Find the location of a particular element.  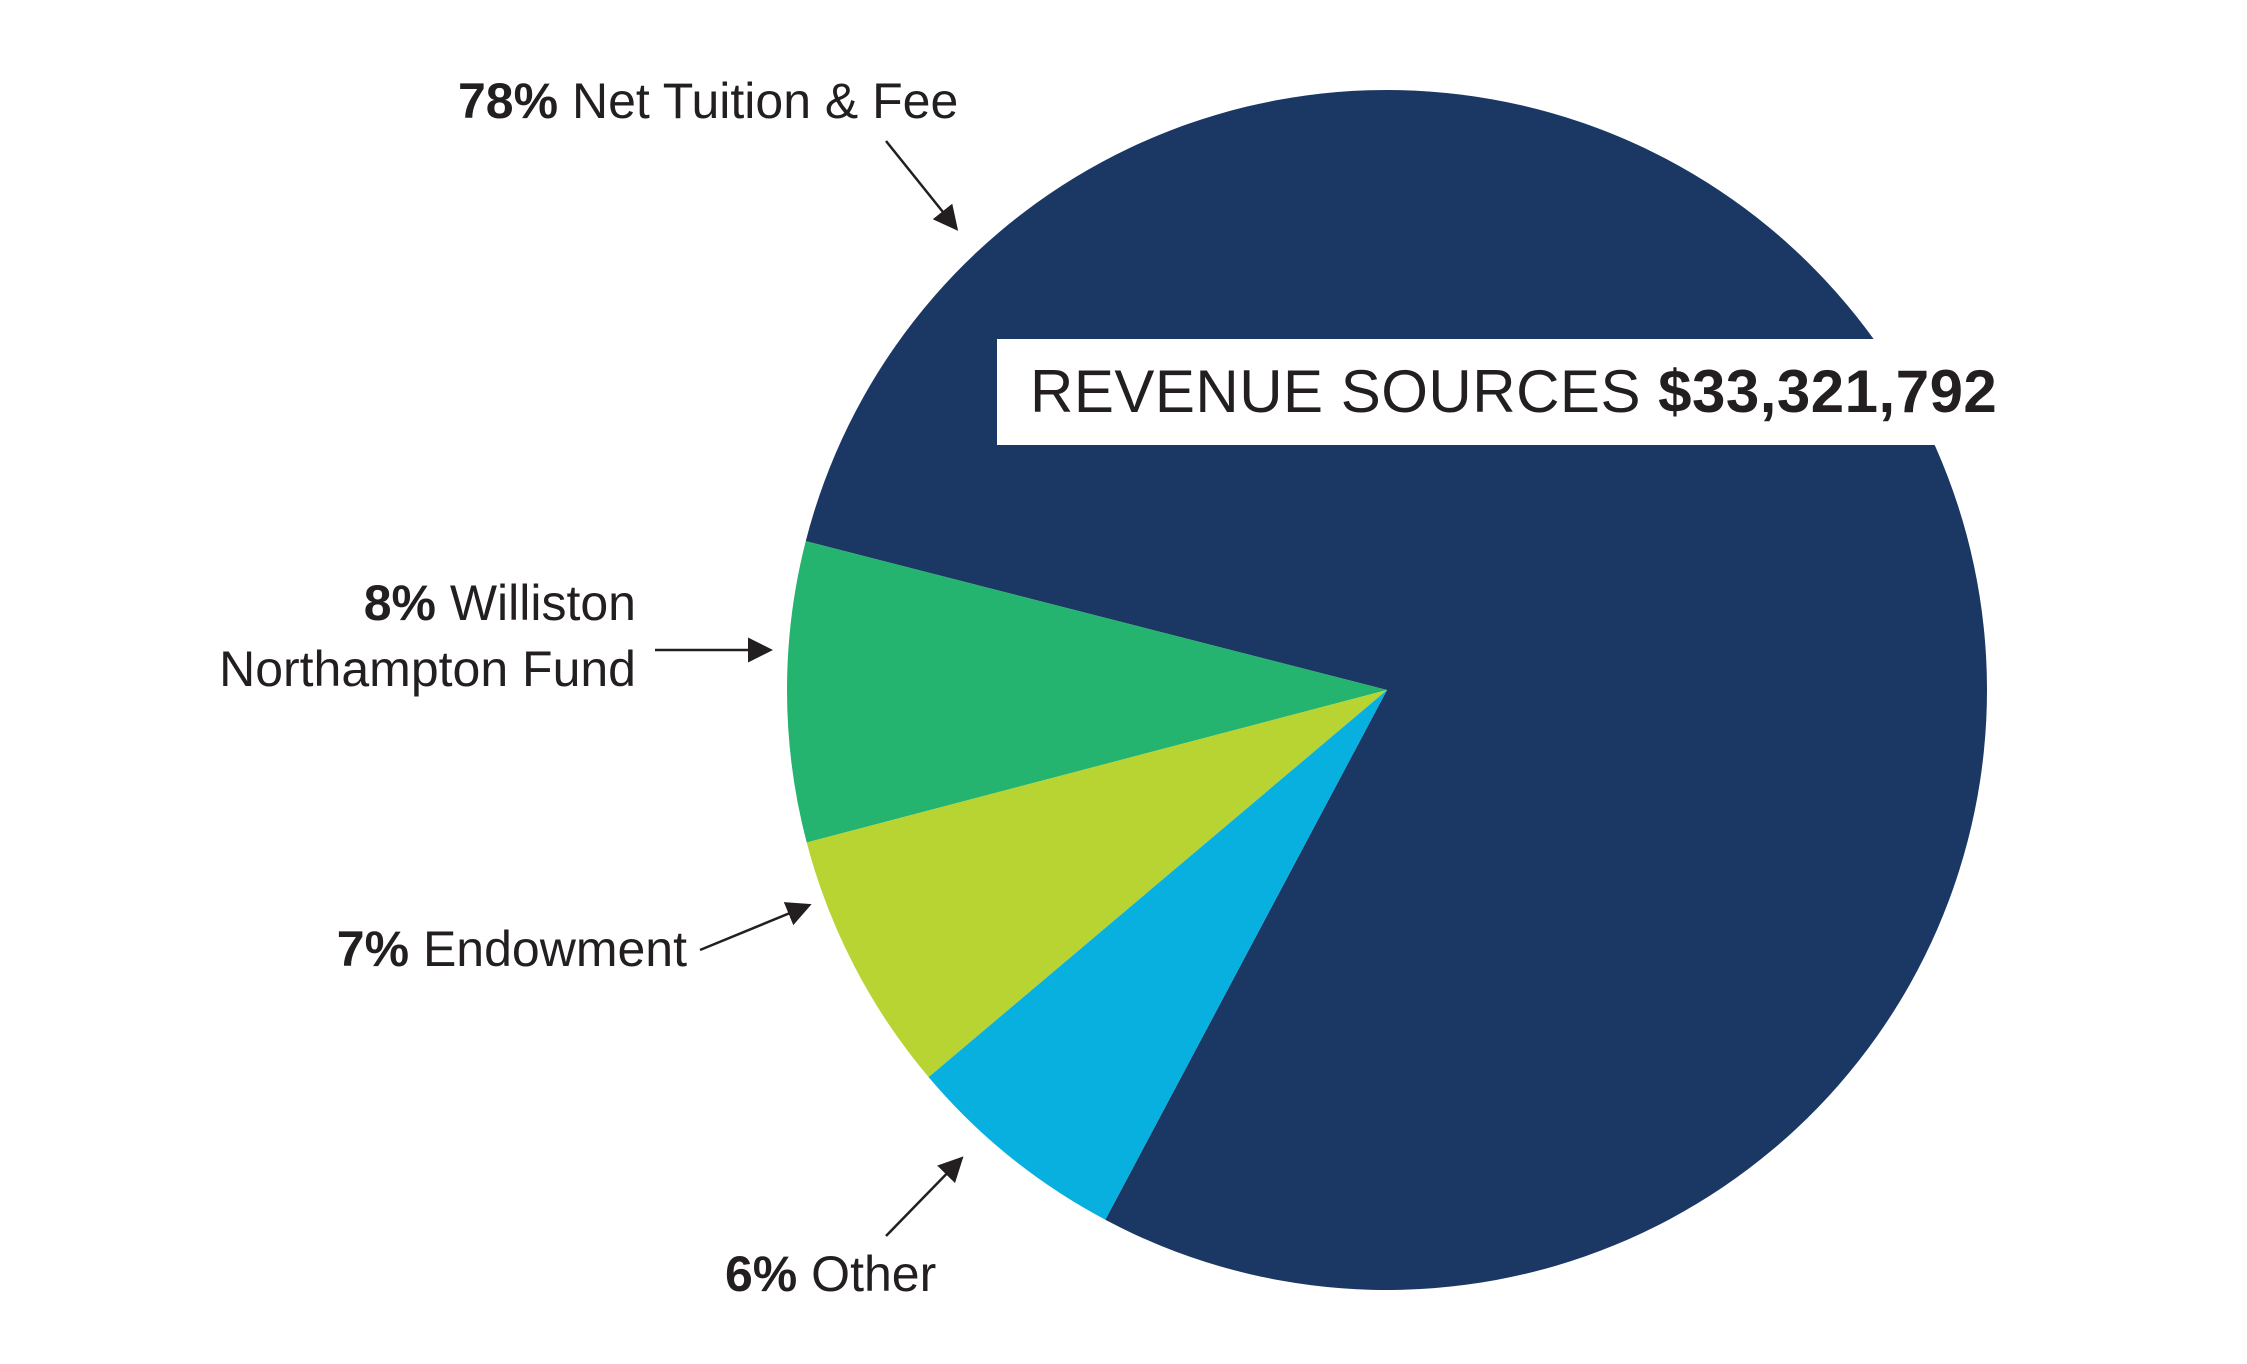

title-label: REVENUE SOURCES is located at coordinates (1335, 391).